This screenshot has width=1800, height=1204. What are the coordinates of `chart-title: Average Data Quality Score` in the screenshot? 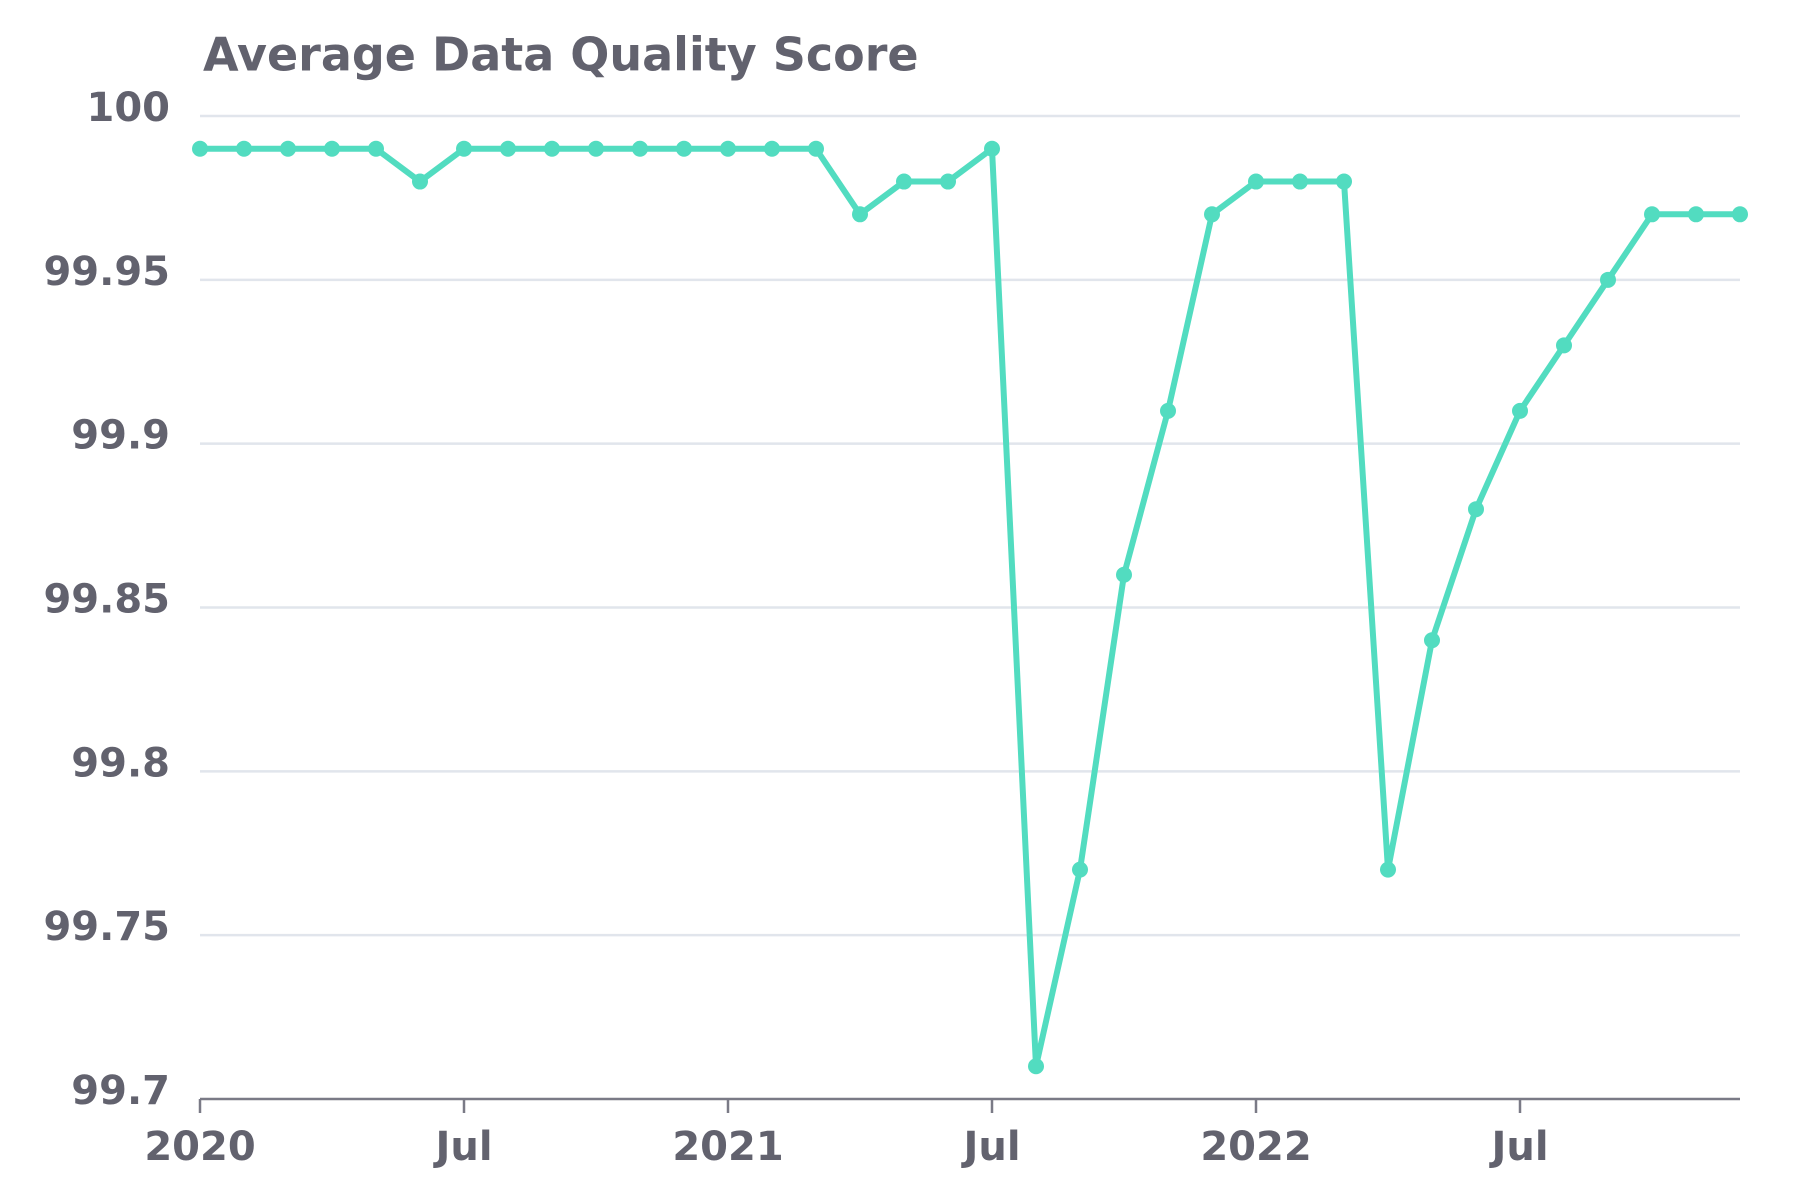 It's located at (561, 55).